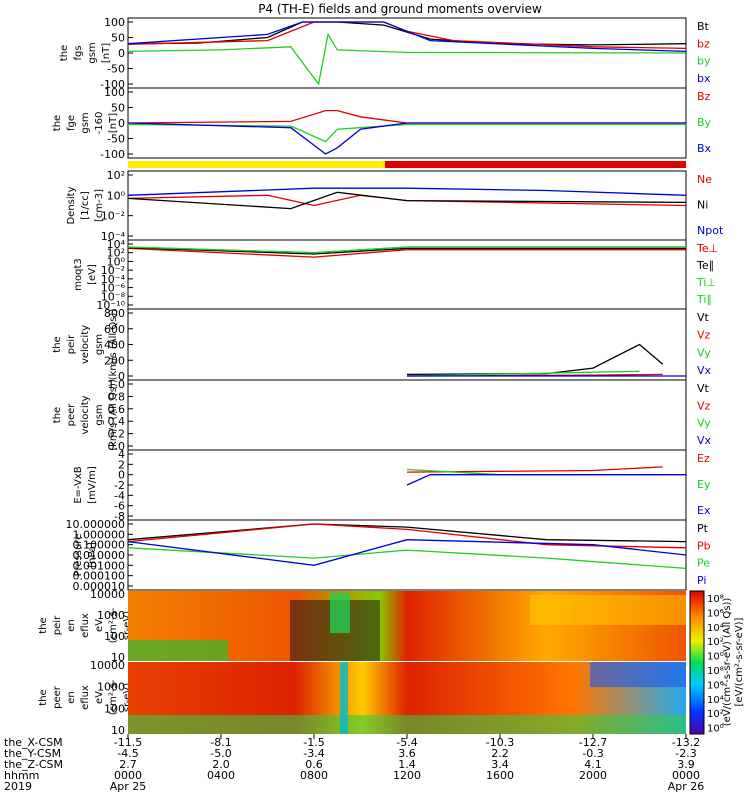 The width and height of the screenshot is (750, 800). Describe the element at coordinates (112, 154) in the screenshot. I see `y-tick-label: -100` at that location.